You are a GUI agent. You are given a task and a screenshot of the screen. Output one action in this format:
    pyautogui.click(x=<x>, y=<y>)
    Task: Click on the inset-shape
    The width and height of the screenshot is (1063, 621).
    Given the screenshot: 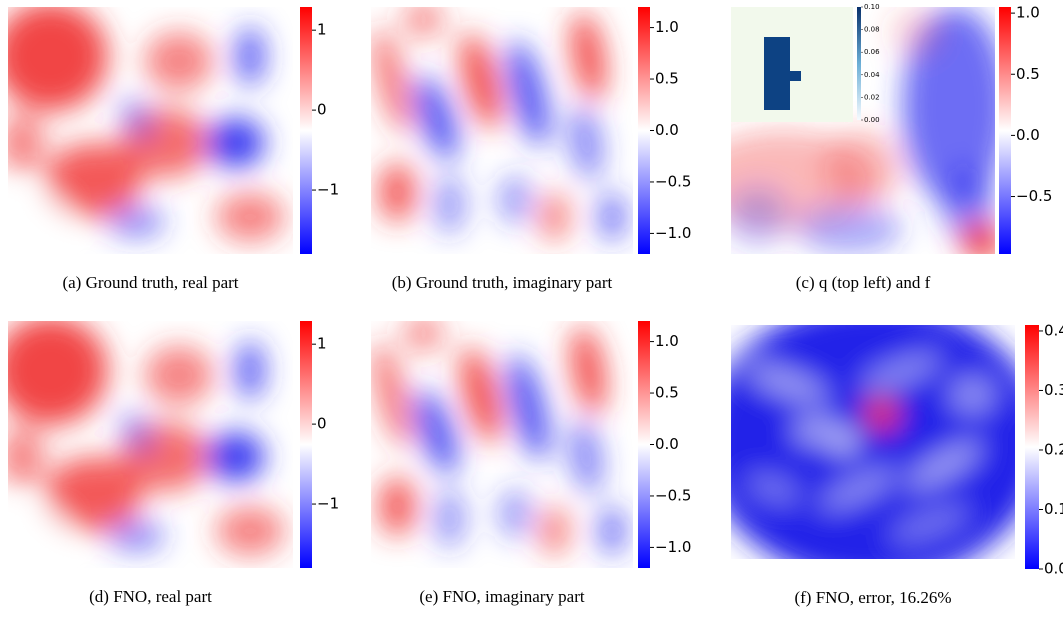 What is the action you would take?
    pyautogui.click(x=782, y=73)
    